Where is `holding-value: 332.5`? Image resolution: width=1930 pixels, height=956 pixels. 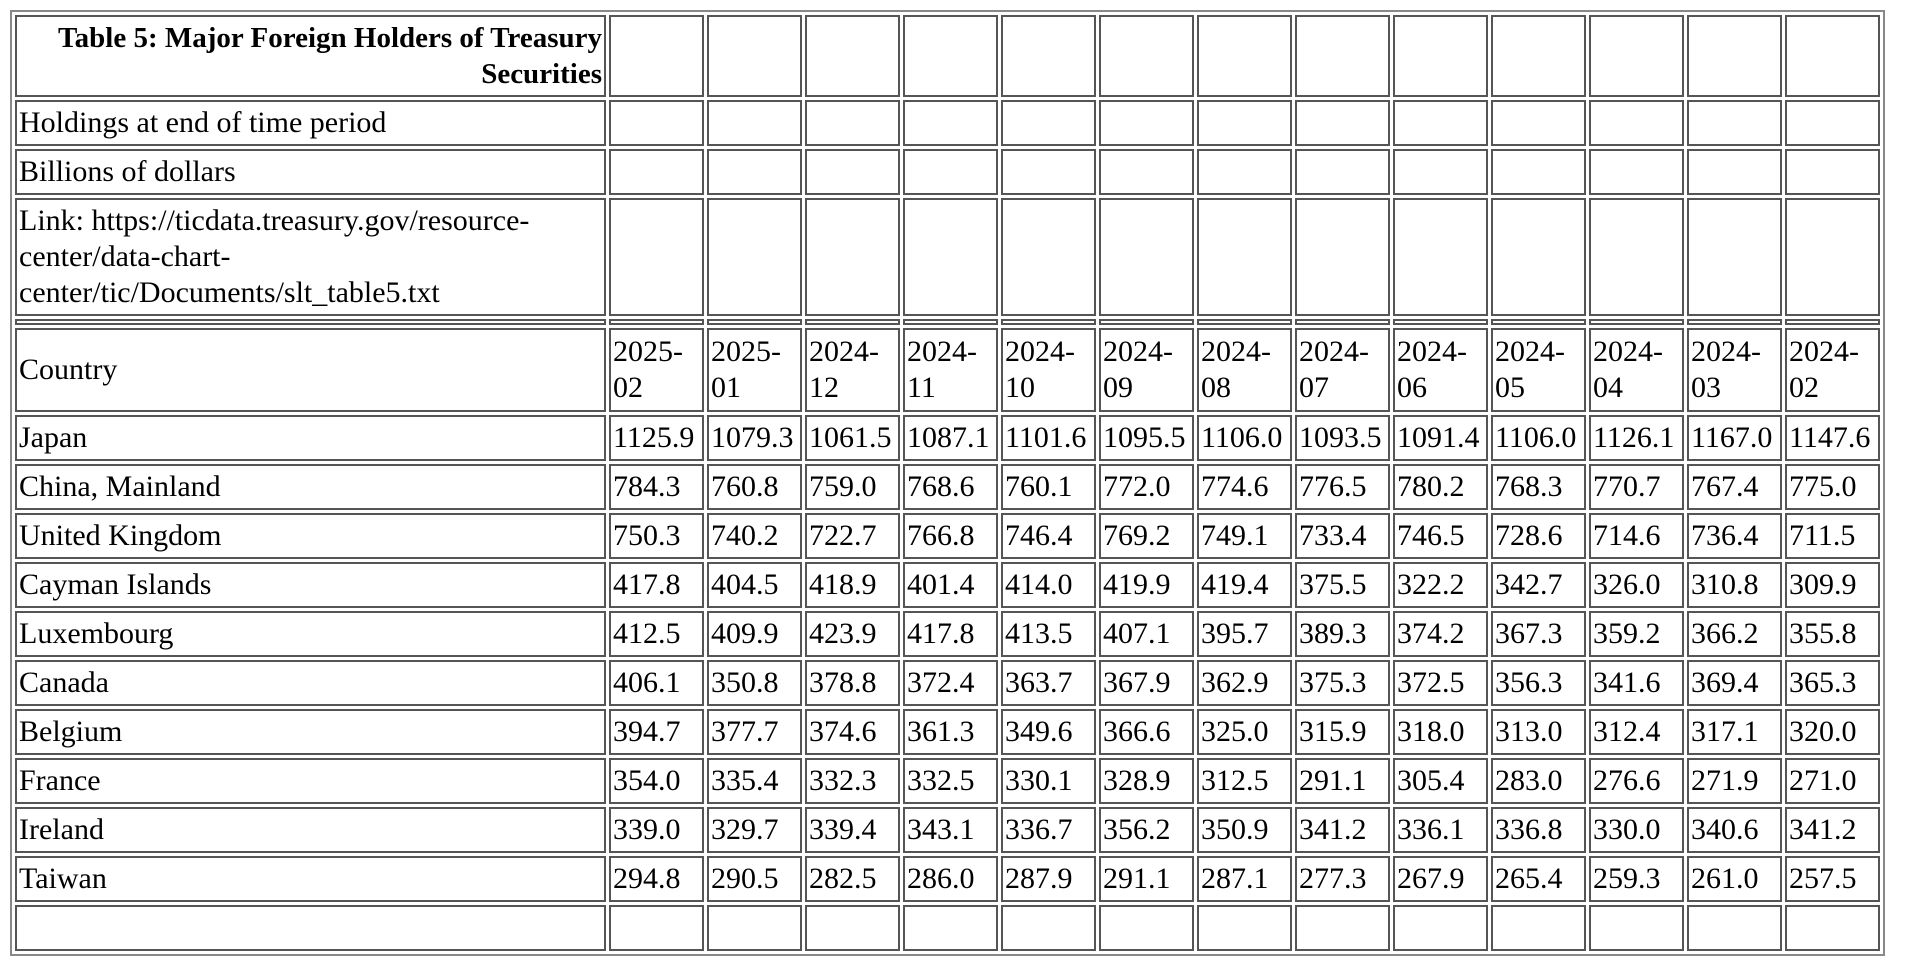
holding-value: 332.5 is located at coordinates (950, 781).